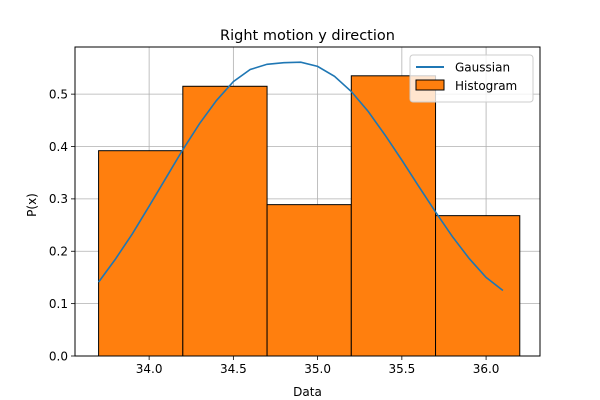  Describe the element at coordinates (58, 252) in the screenshot. I see `y-tick-label: 0.2` at that location.